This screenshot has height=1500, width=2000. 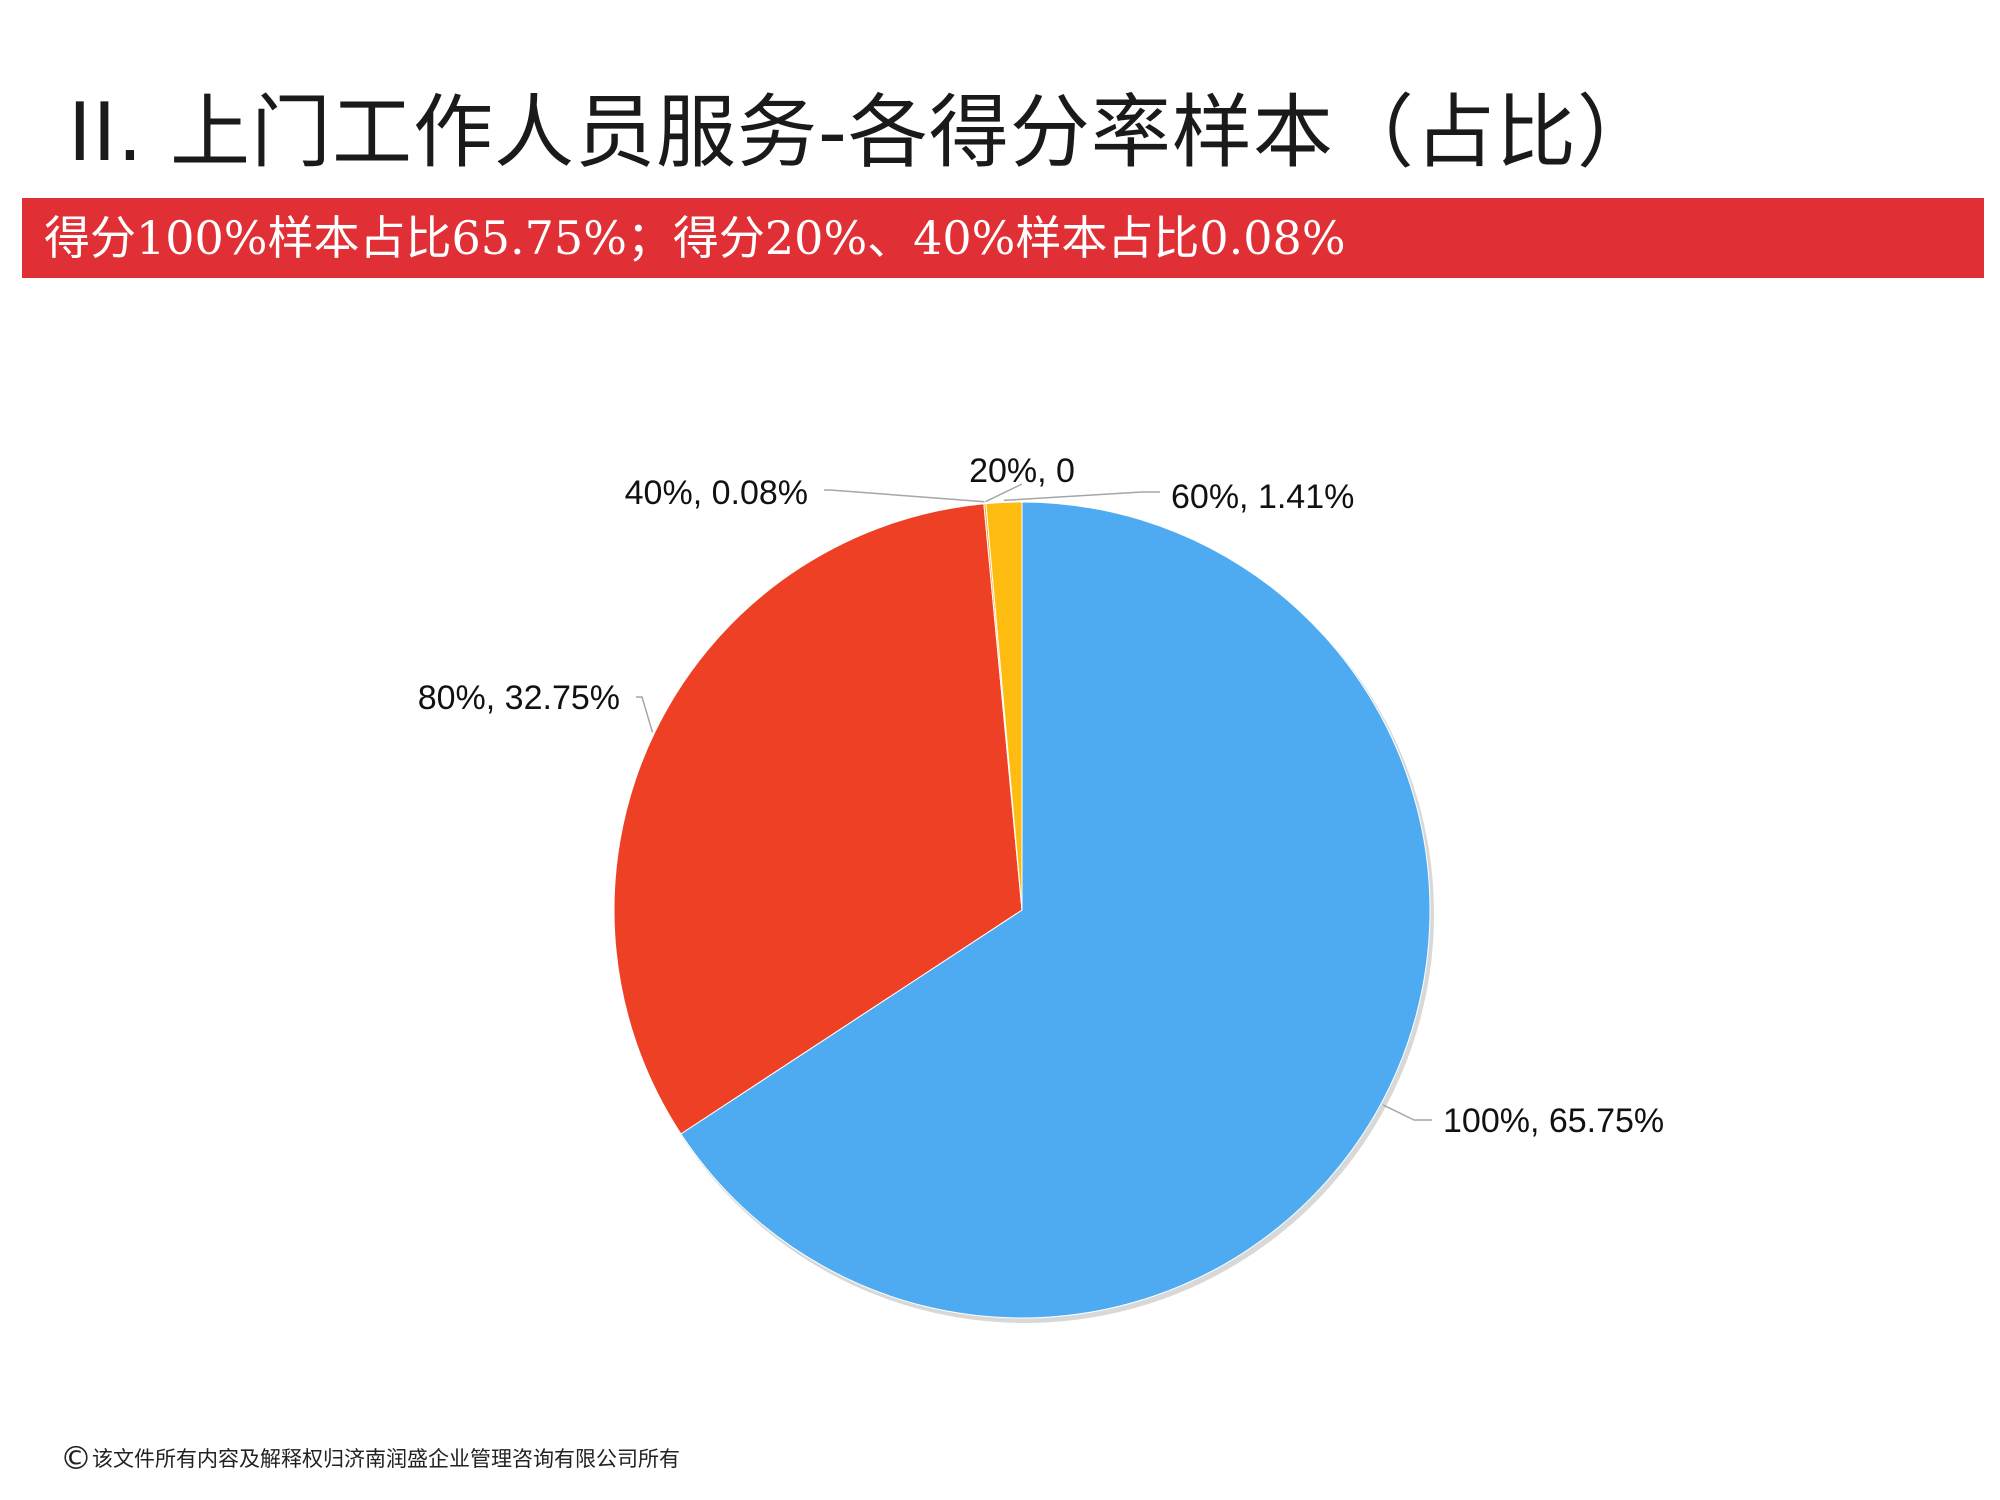 I want to click on data-label-80pct: 80%, 32.75%, so click(x=519, y=698).